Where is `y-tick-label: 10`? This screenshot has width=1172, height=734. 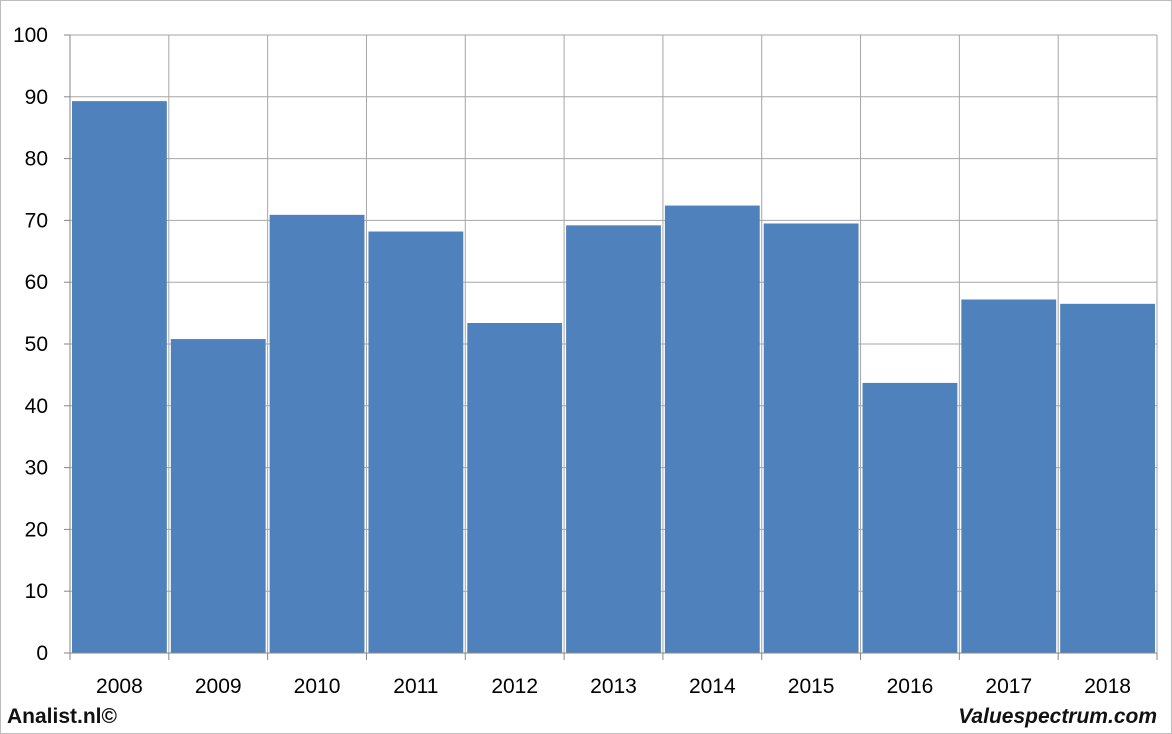
y-tick-label: 10 is located at coordinates (36, 591).